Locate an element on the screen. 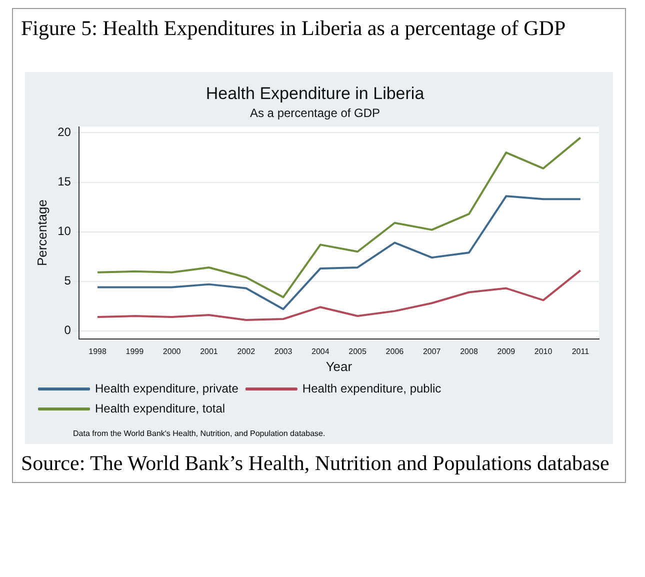 This screenshot has width=645, height=577. x-tick-label: 2011 is located at coordinates (581, 351).